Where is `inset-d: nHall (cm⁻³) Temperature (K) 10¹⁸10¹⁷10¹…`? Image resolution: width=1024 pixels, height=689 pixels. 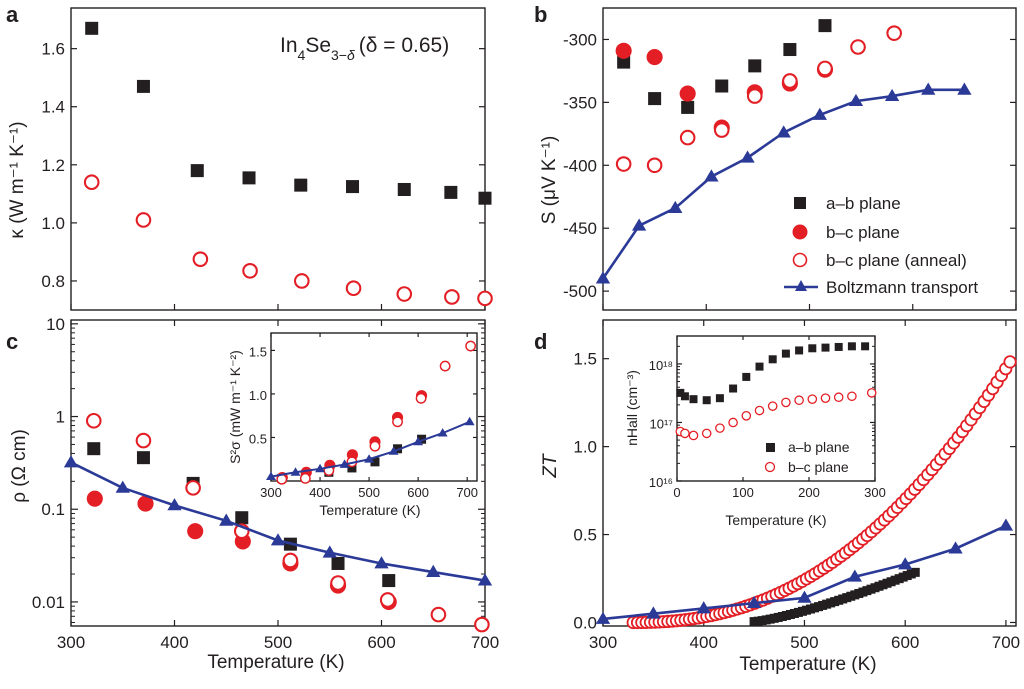 inset-d: nHall (cm⁻³) Temperature (K) 10¹⁸10¹⁷10¹… is located at coordinates (755, 431).